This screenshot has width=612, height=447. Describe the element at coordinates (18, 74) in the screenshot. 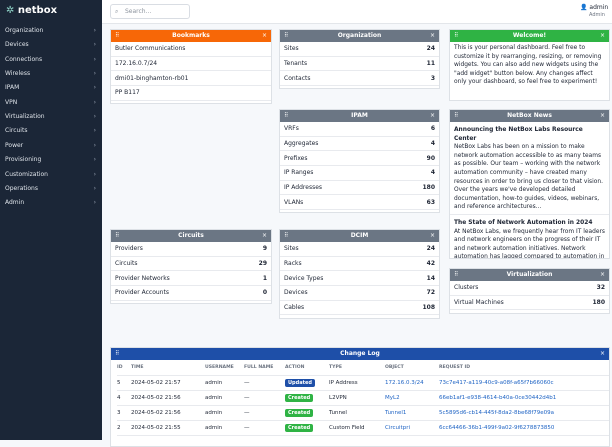

I see `nav-item: Wireless` at that location.